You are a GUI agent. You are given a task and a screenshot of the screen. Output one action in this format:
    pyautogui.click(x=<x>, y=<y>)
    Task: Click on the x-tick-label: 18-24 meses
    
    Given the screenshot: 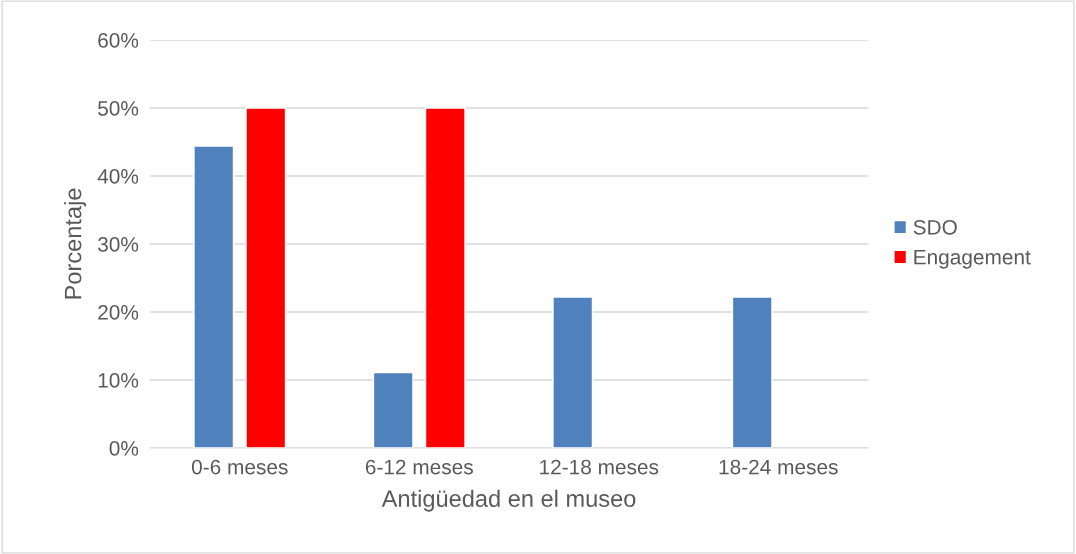 What is the action you would take?
    pyautogui.click(x=778, y=467)
    